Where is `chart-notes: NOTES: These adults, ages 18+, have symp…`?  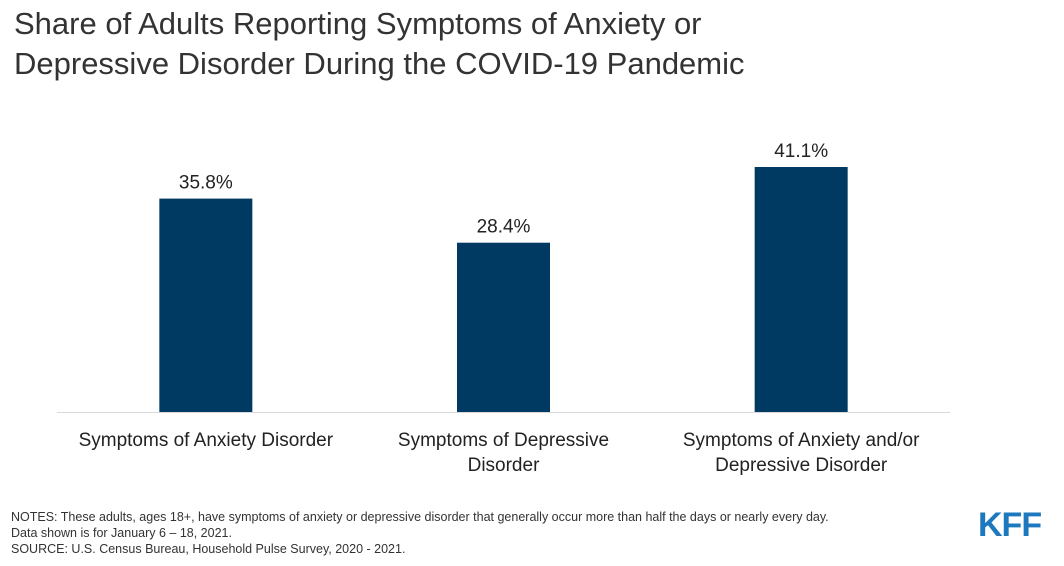
chart-notes: NOTES: These adults, ages 18+, have symp… is located at coordinates (481, 533).